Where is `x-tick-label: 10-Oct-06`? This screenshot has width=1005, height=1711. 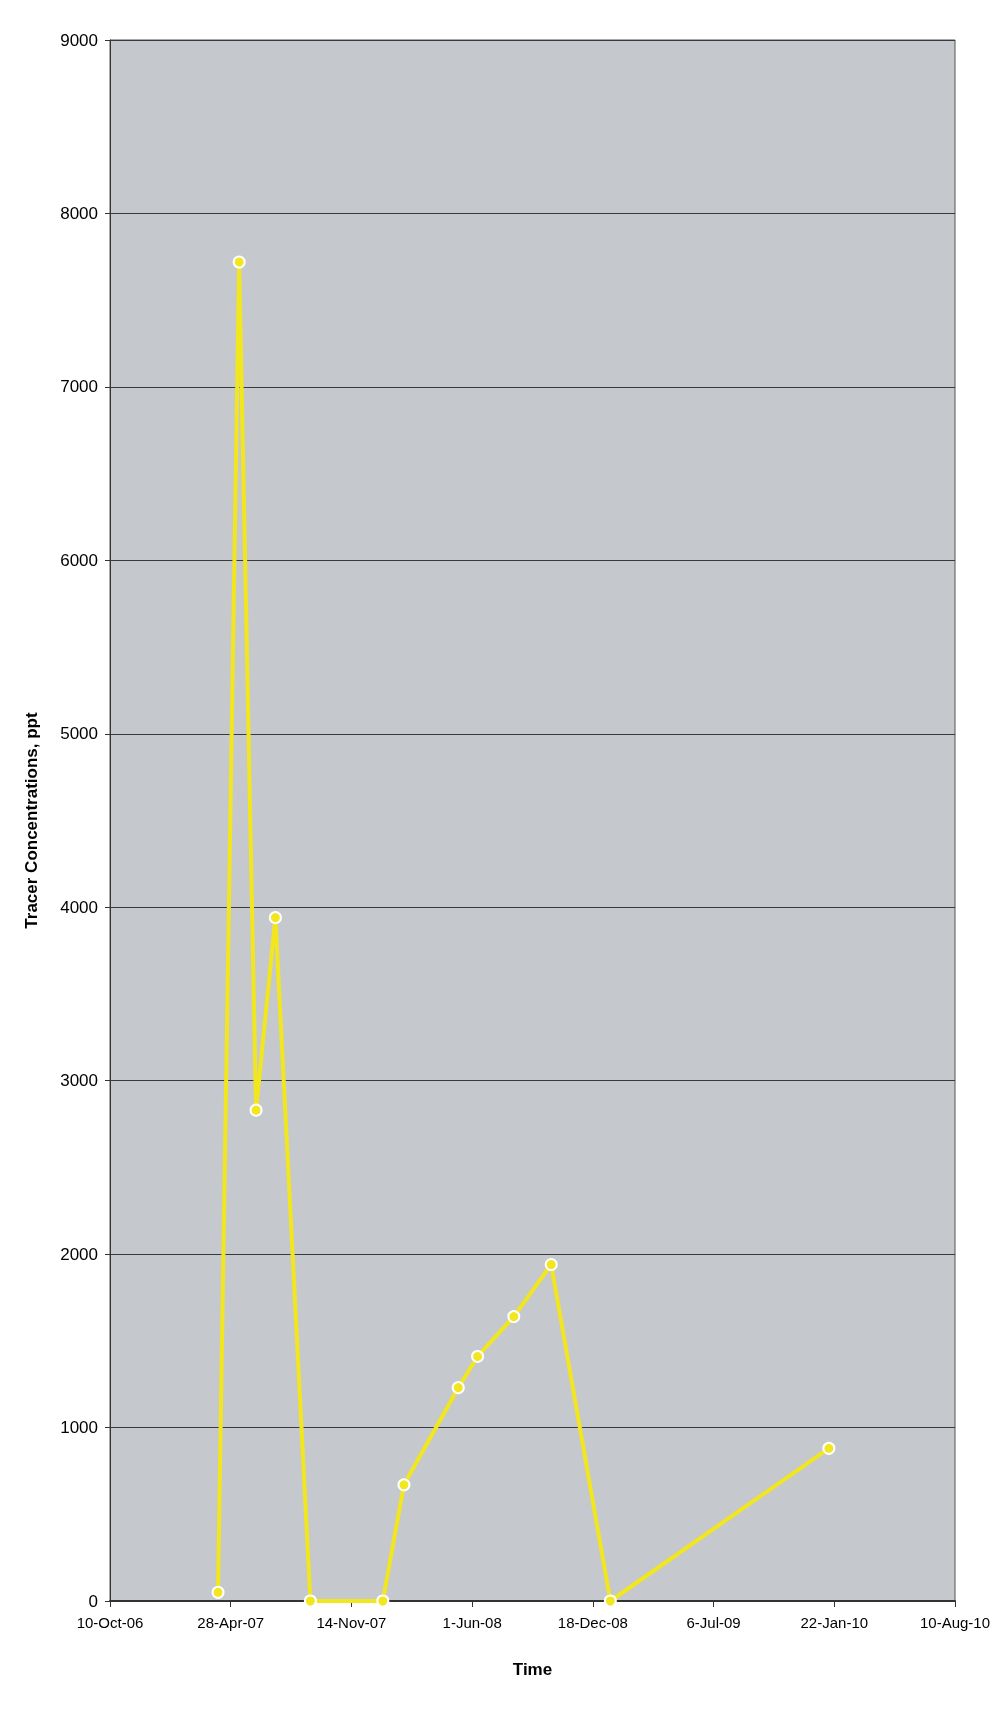
x-tick-label: 10-Oct-06 is located at coordinates (110, 1622).